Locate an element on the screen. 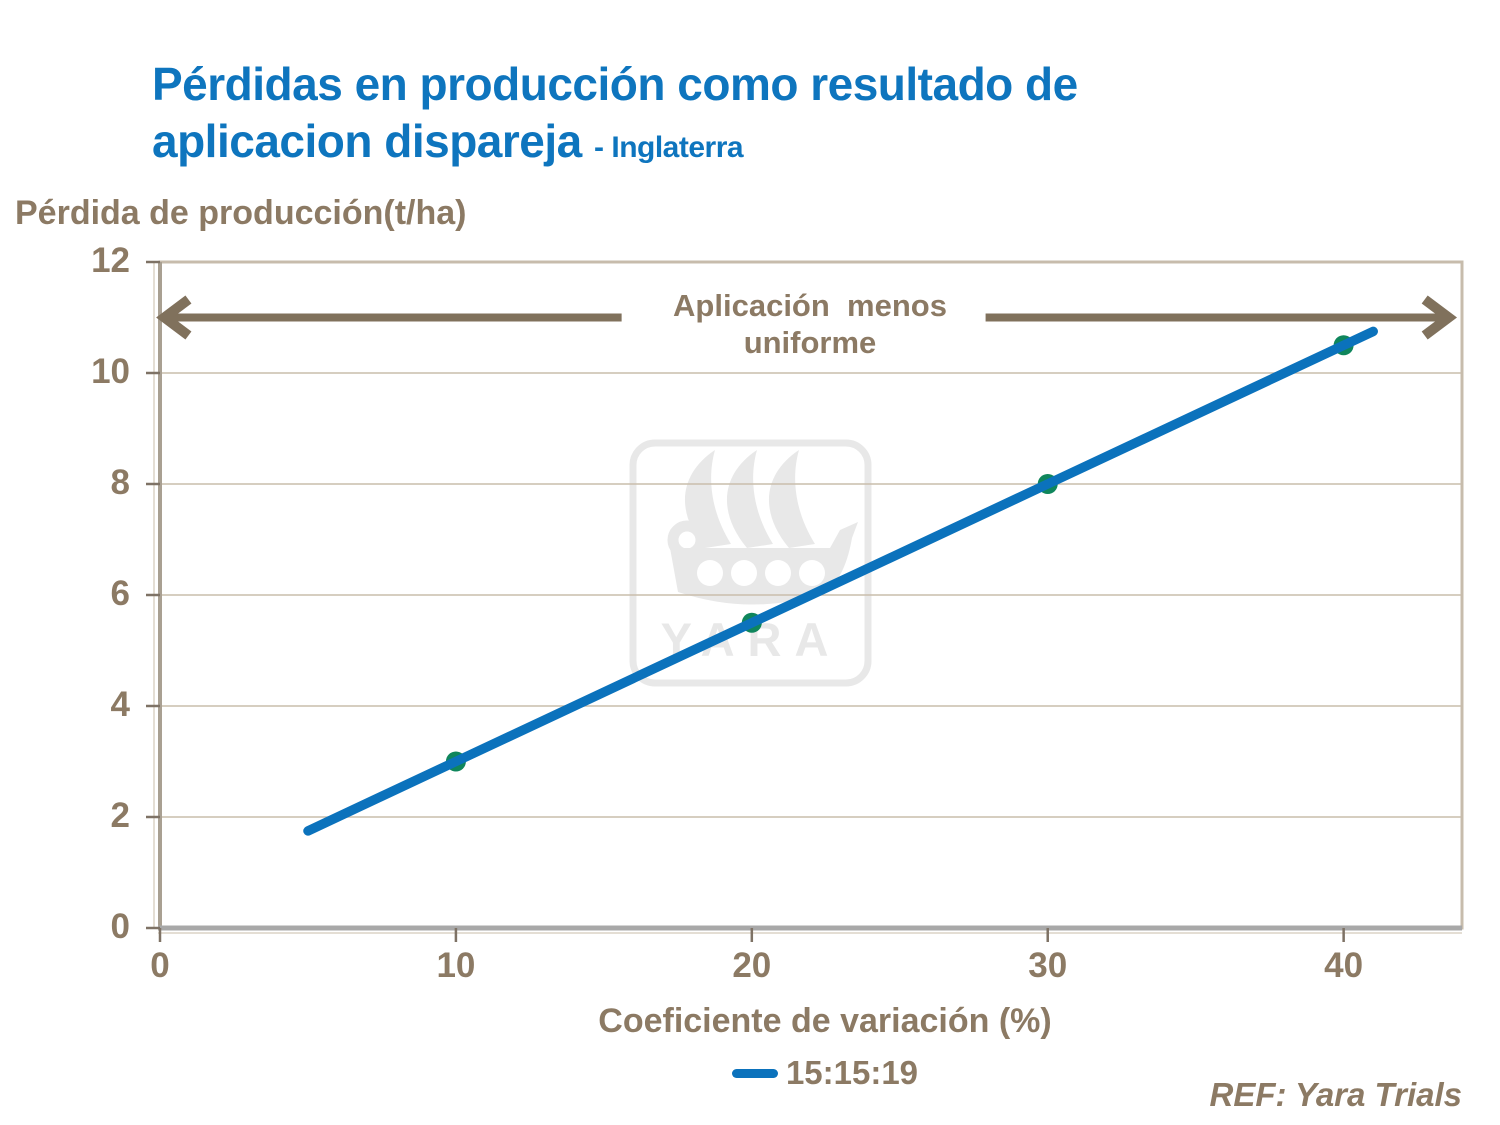 The width and height of the screenshot is (1500, 1125). y-tick-label: 0 is located at coordinates (120, 926).